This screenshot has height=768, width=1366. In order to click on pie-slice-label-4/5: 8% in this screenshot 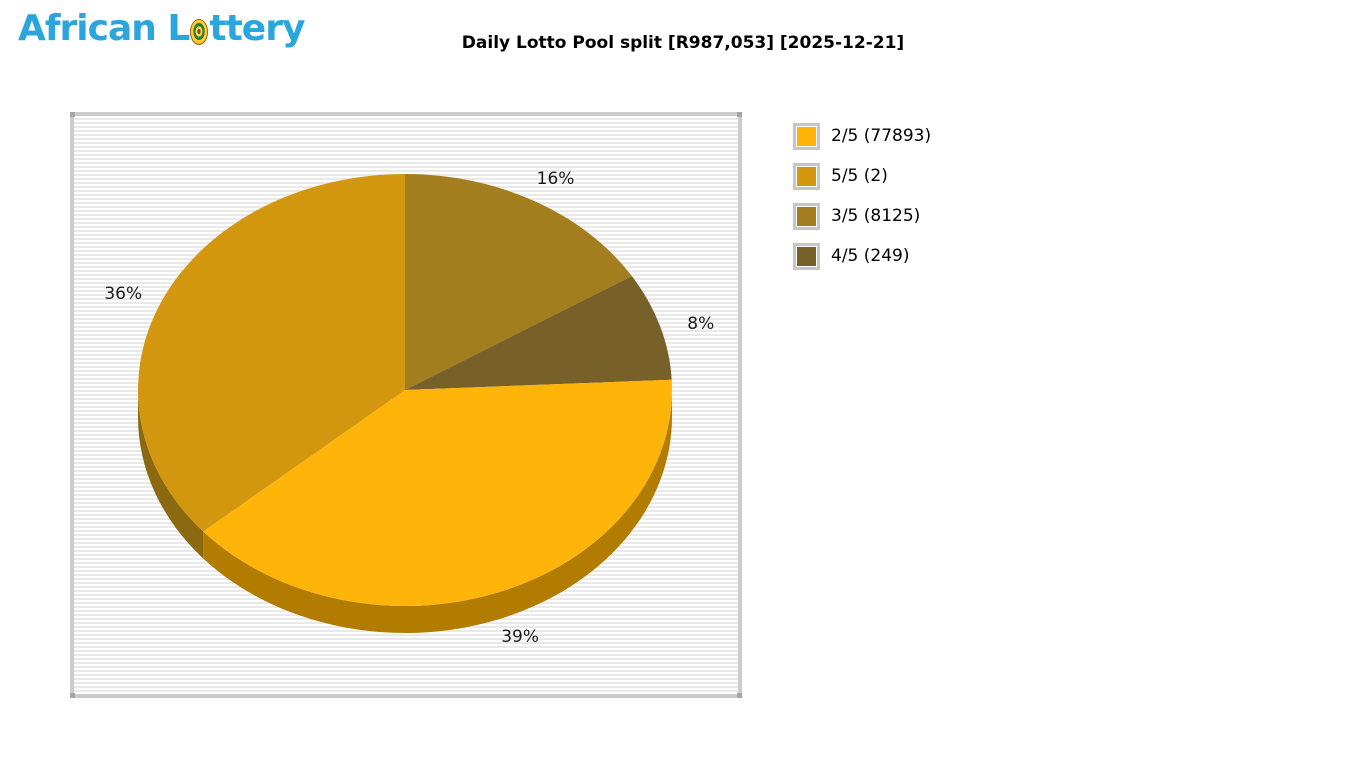, I will do `click(701, 323)`.